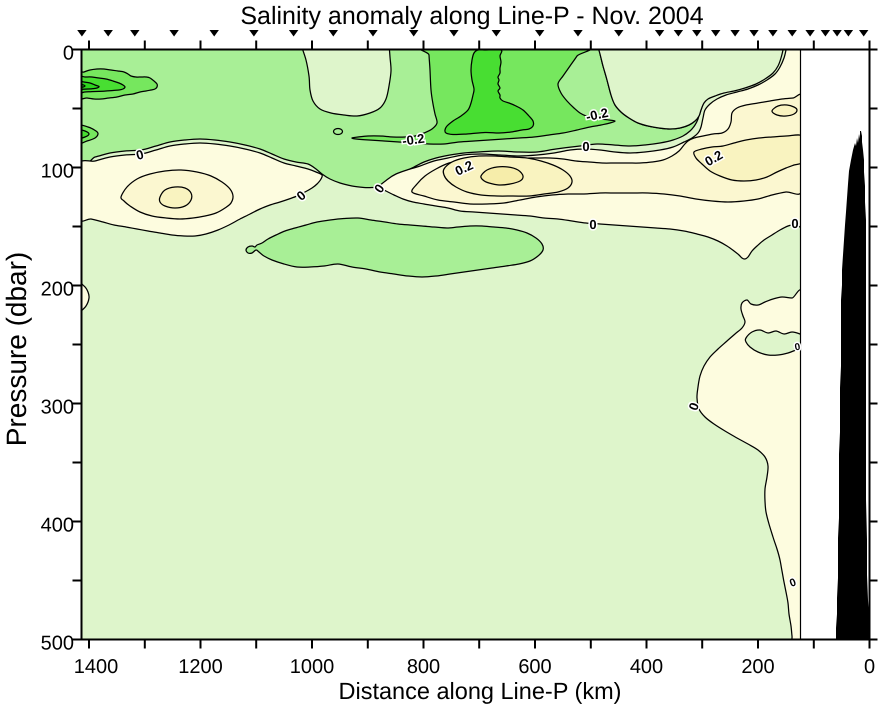  Describe the element at coordinates (96, 667) in the screenshot. I see `svg-text: 1400` at that location.